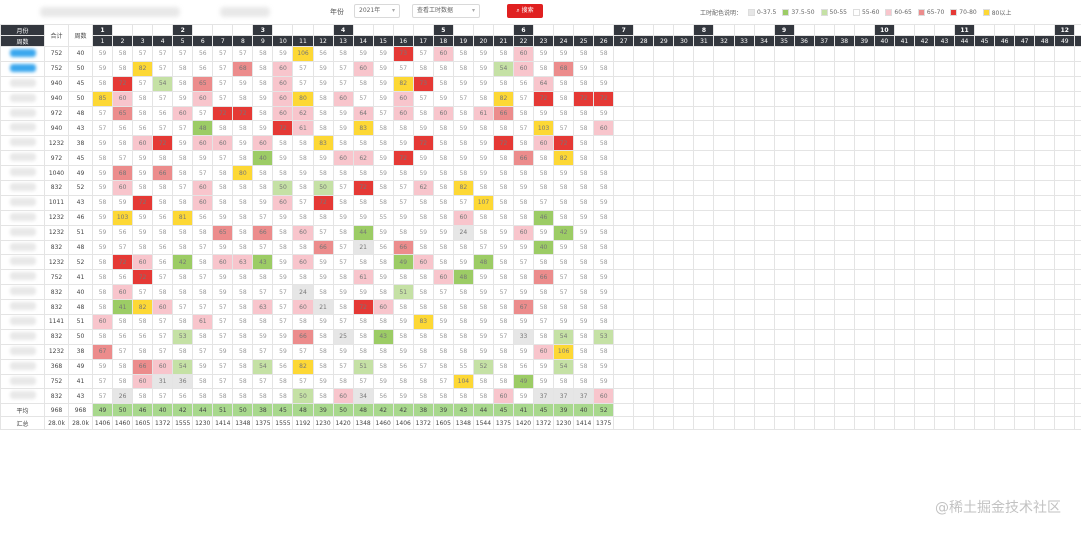 This screenshot has width=1081, height=535. Describe the element at coordinates (323, 188) in the screenshot. I see `hours-cell: 50` at that location.